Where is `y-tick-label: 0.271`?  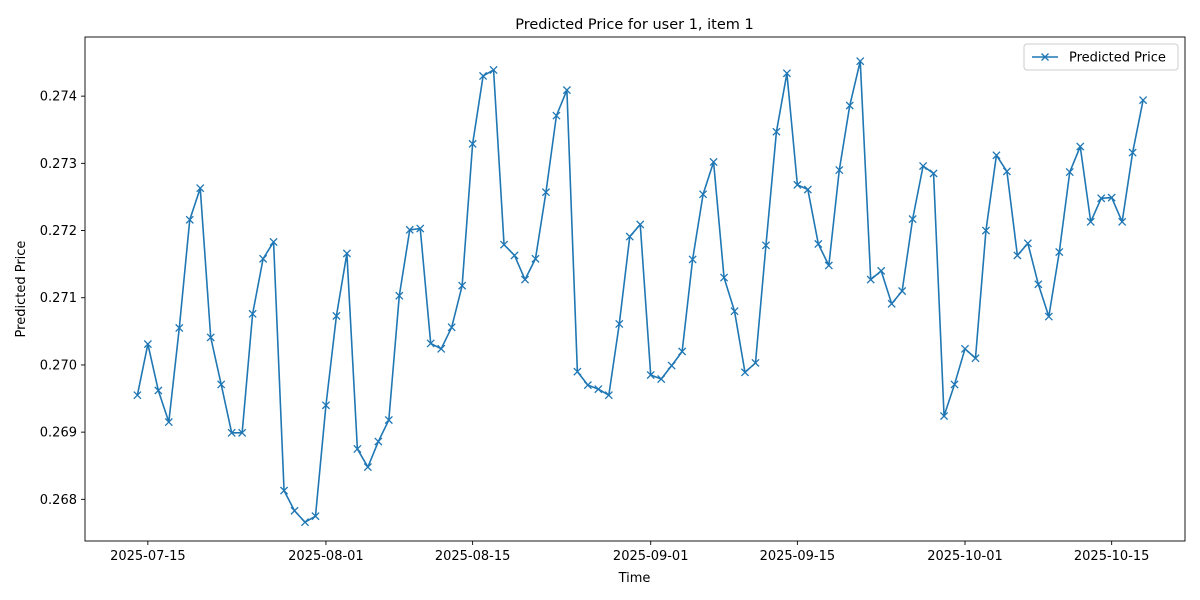
y-tick-label: 0.271 is located at coordinates (58, 298).